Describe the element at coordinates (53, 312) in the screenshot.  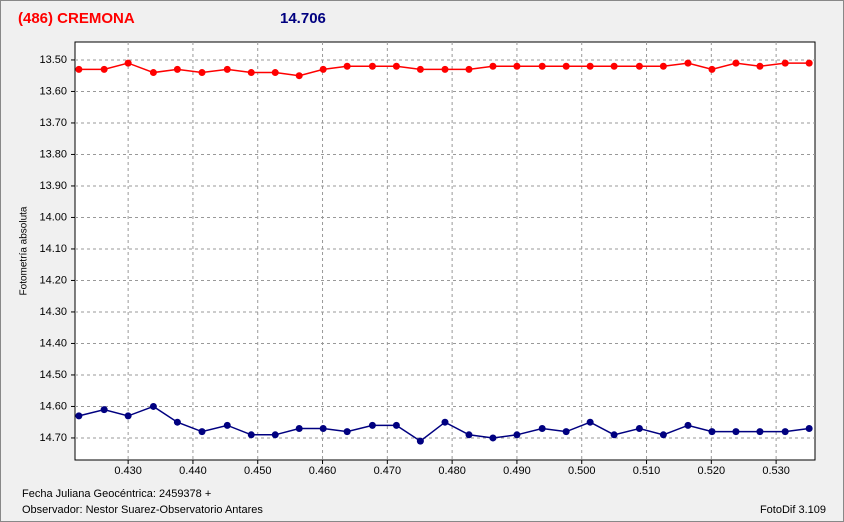
I see `y-tick-label: 14.30` at that location.